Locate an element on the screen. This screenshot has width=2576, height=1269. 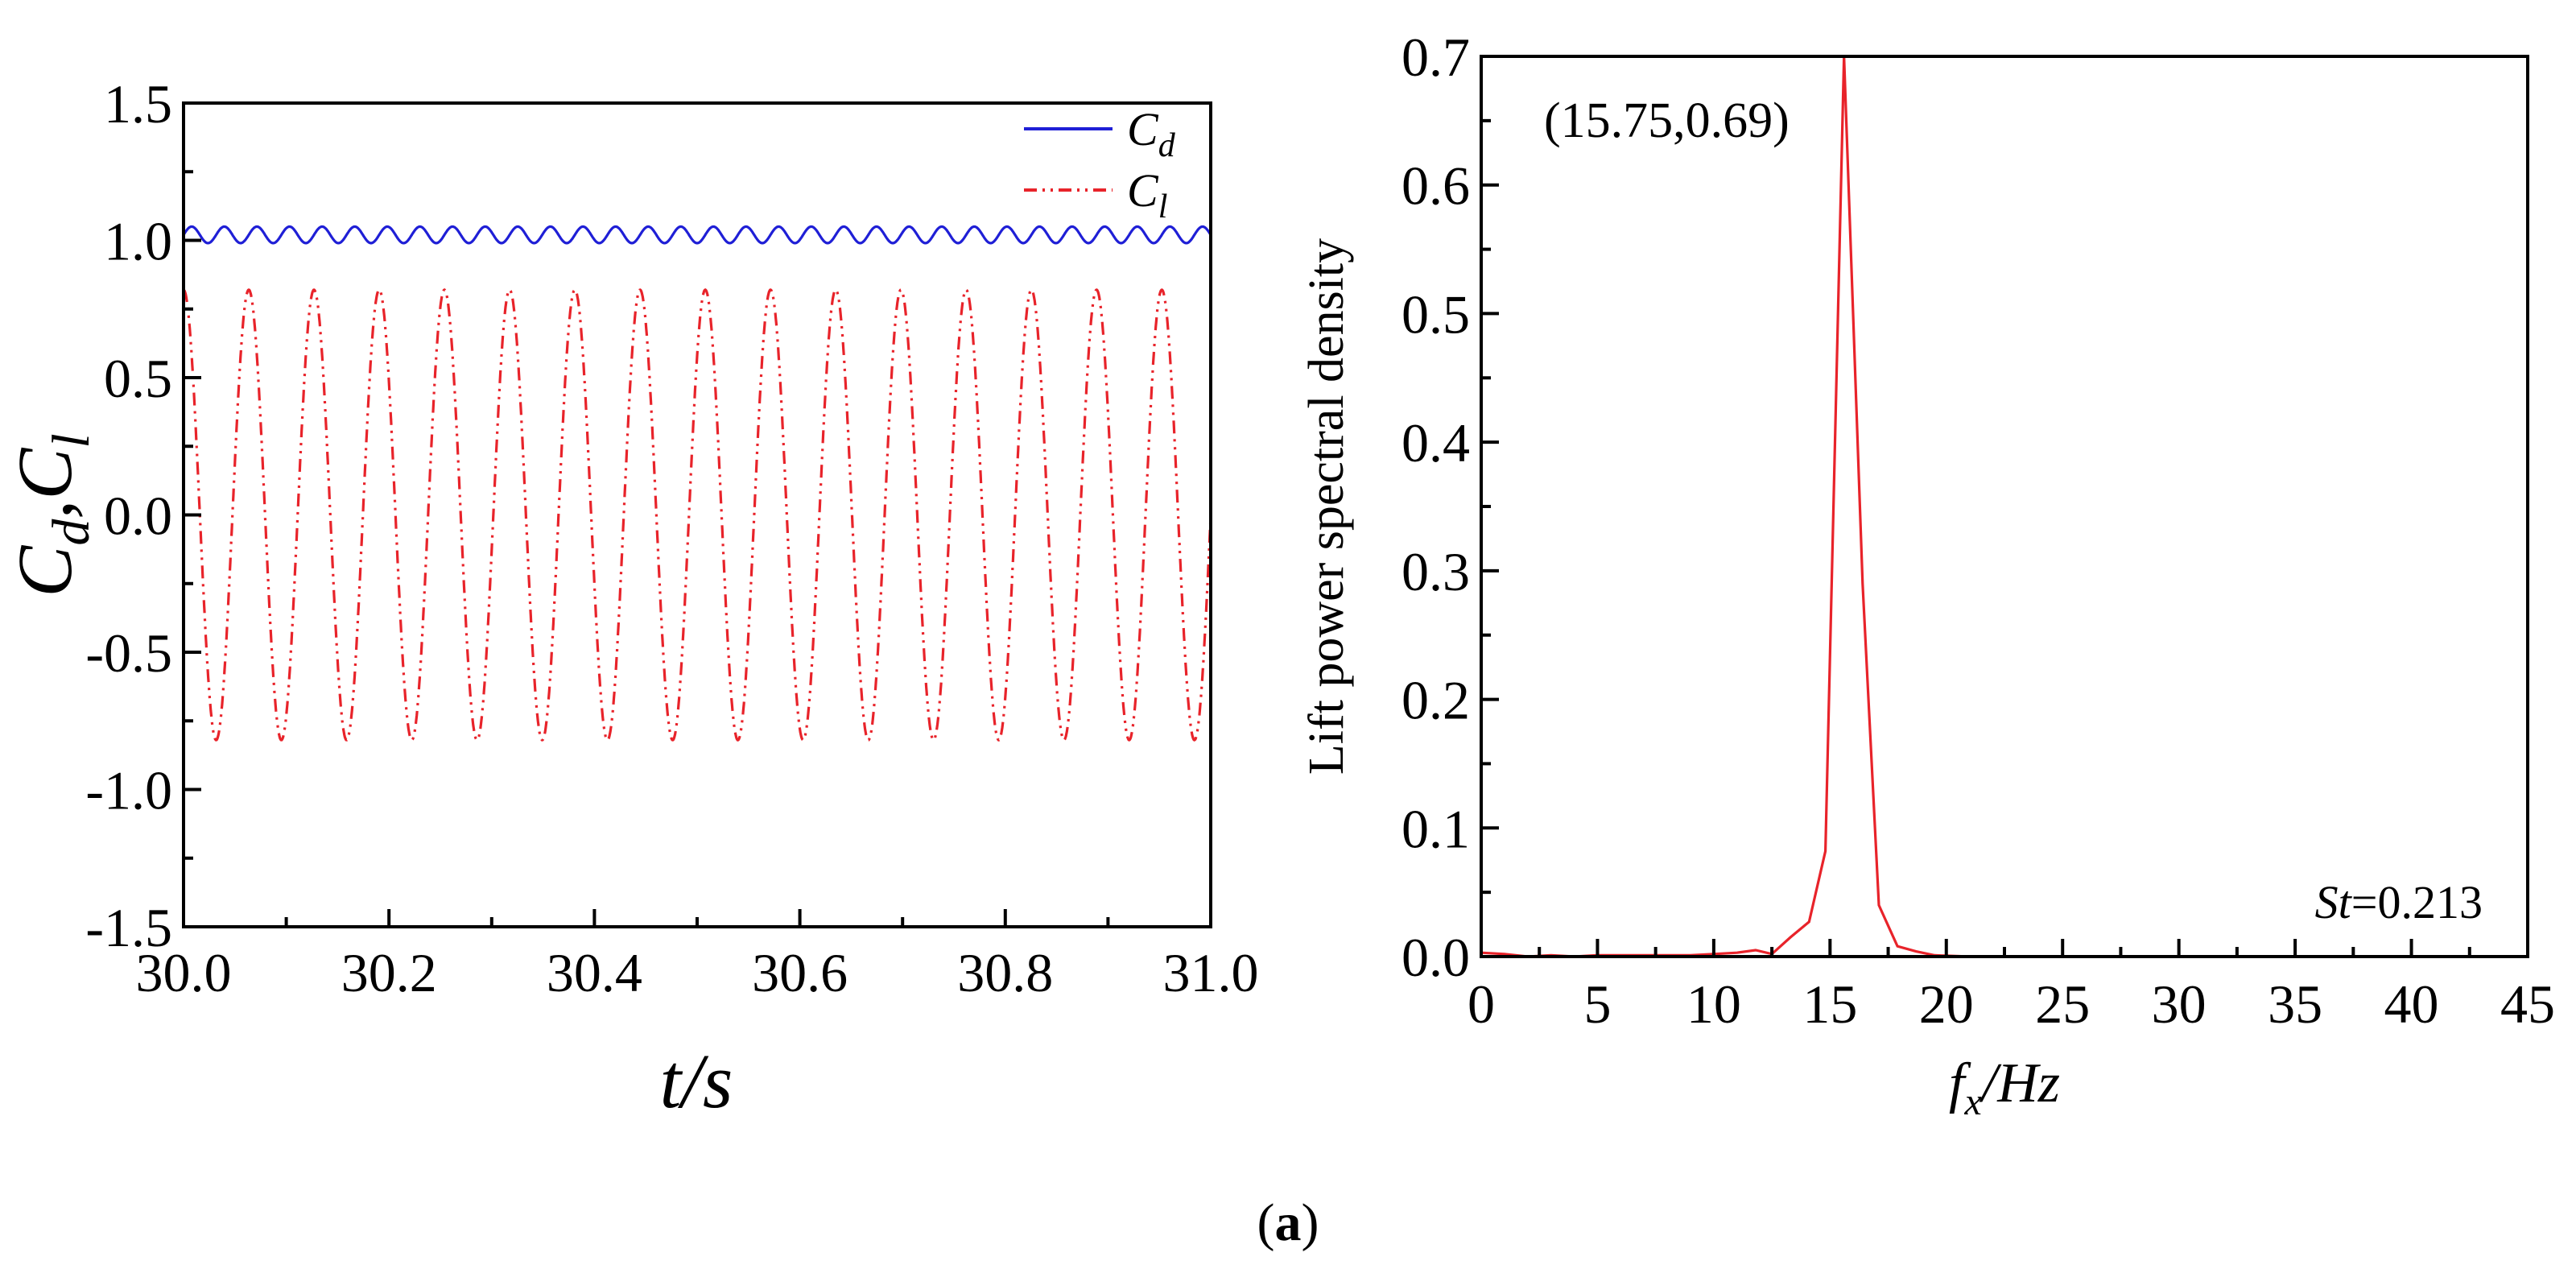
left-y-tick-label: -0.5 is located at coordinates (128, 653).